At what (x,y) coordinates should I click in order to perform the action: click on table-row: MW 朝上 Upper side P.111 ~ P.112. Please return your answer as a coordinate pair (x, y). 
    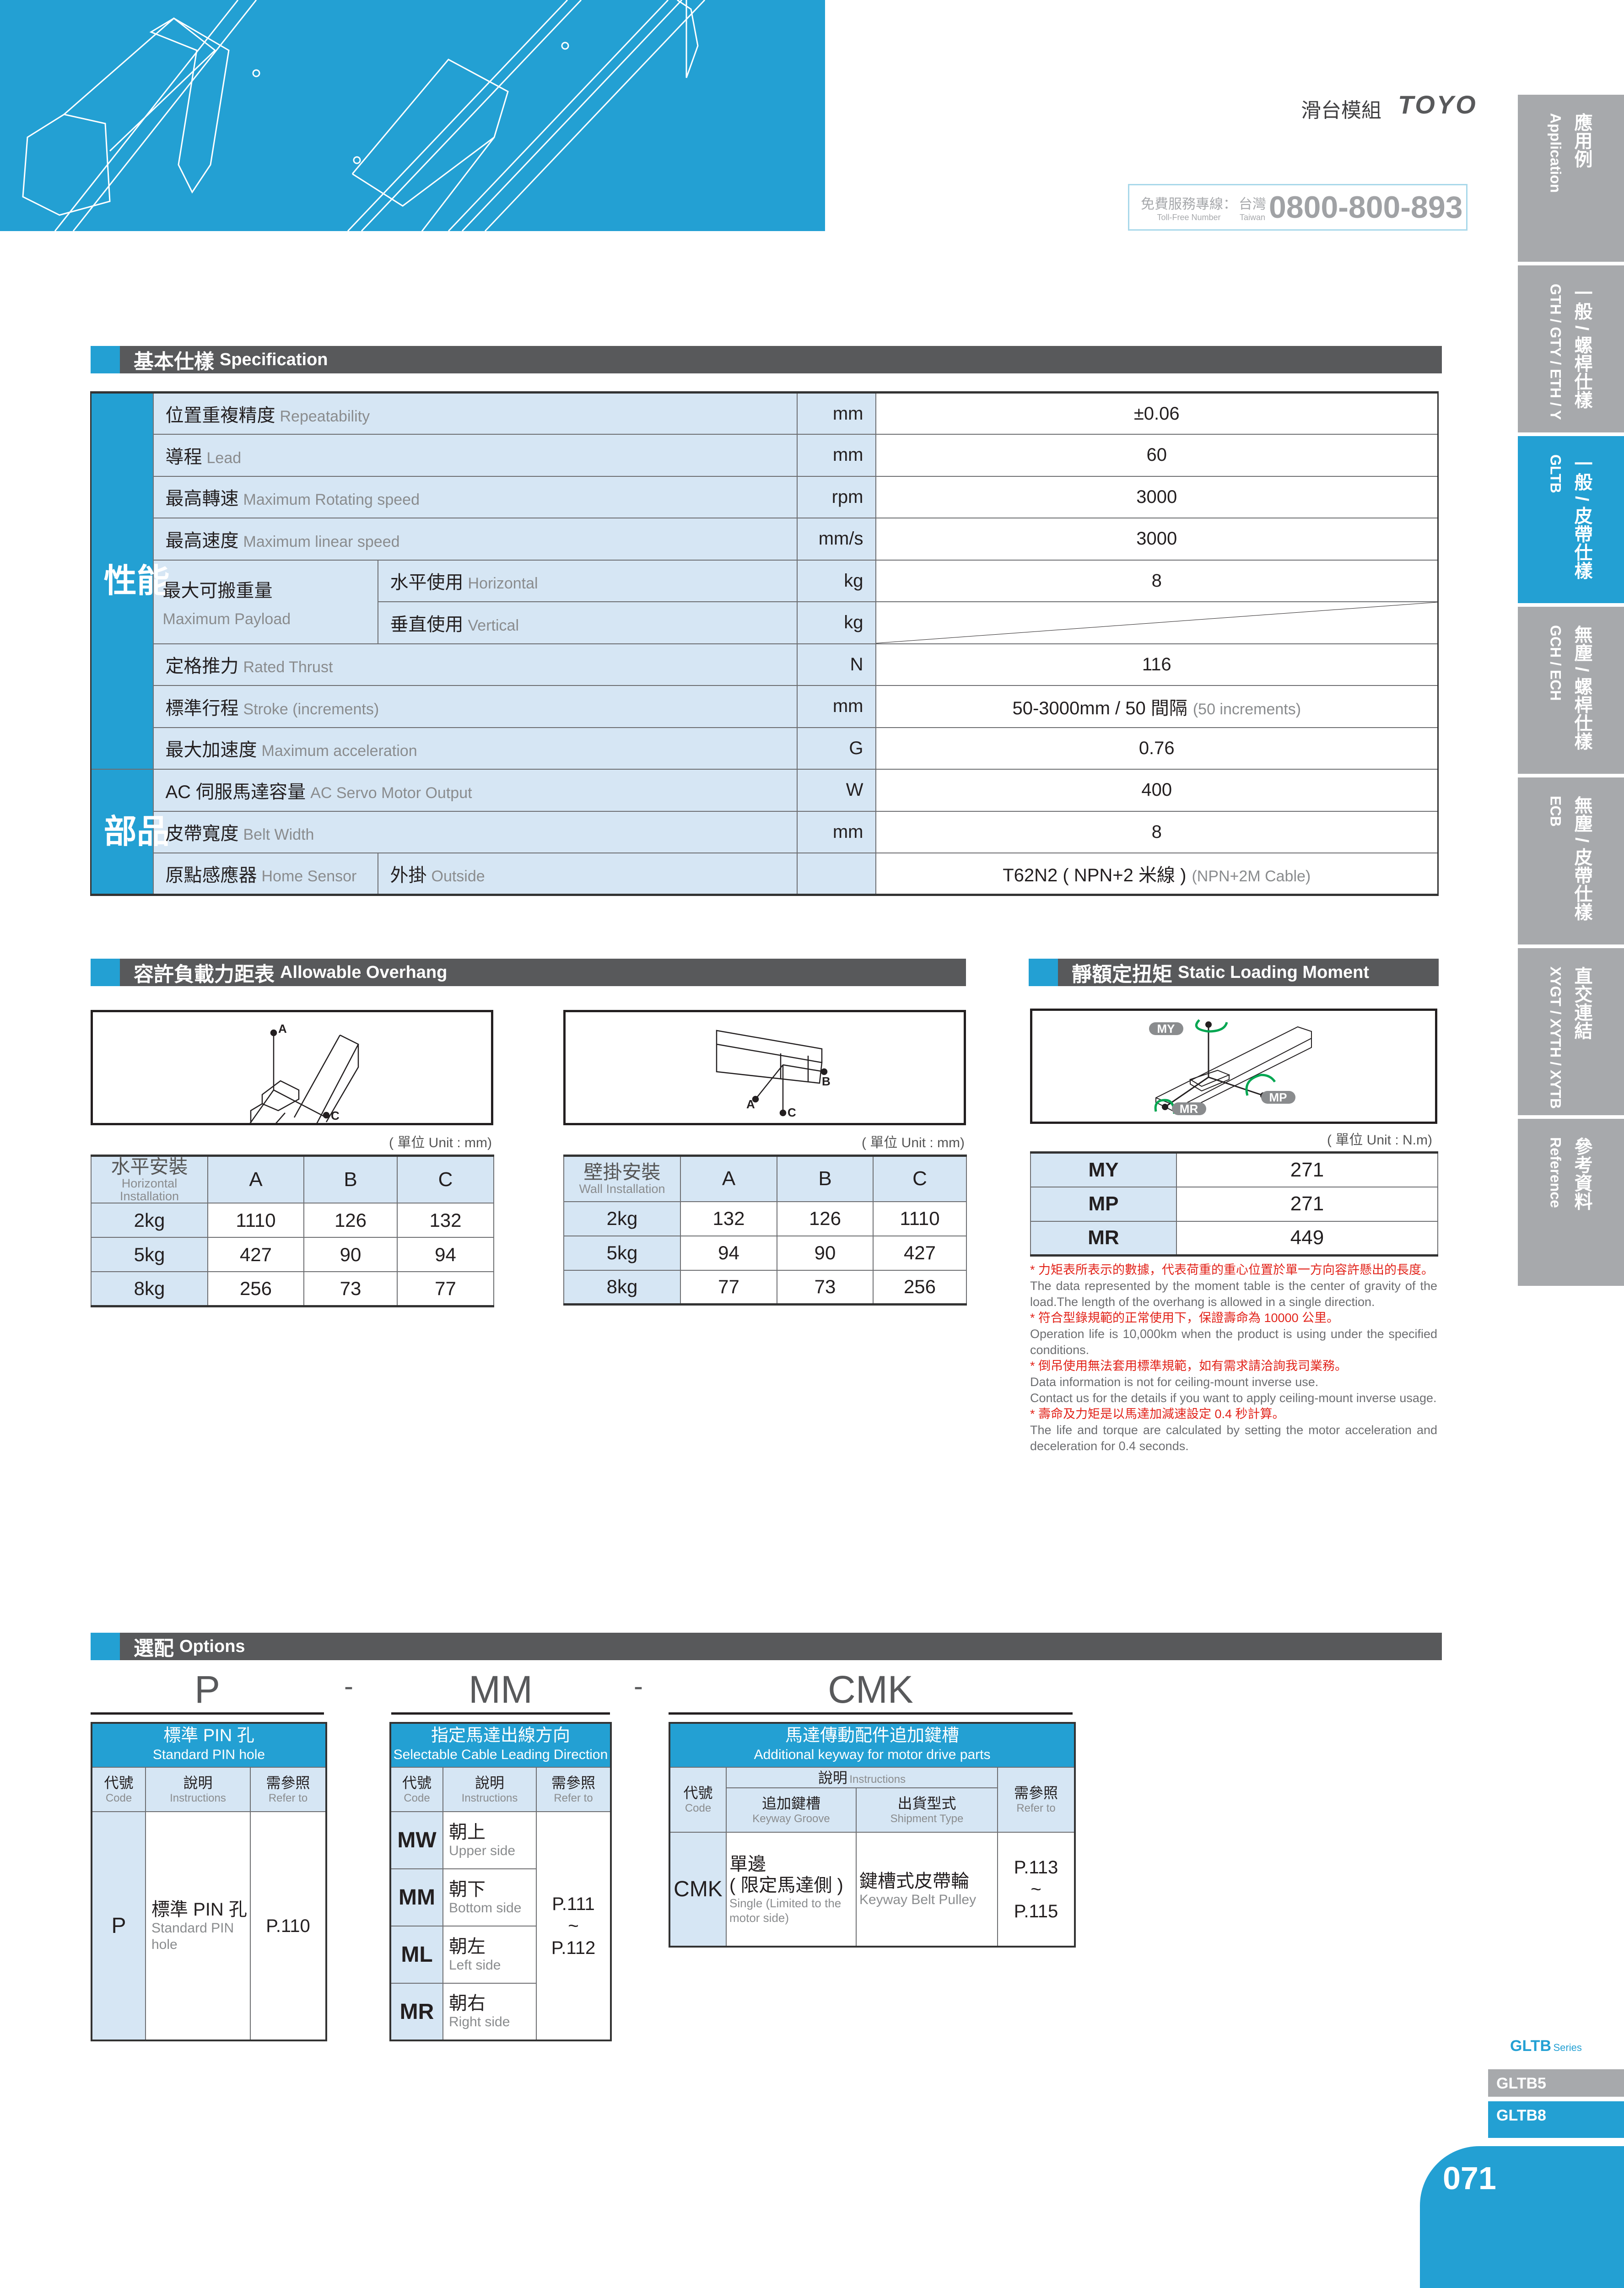
    Looking at the image, I should click on (500, 1926).